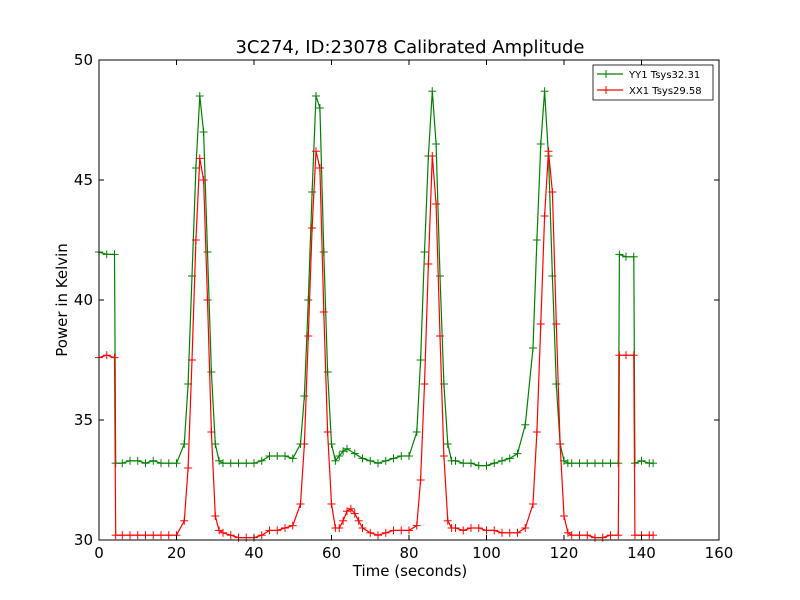  I want to click on y-tick-label: 45, so click(83, 180).